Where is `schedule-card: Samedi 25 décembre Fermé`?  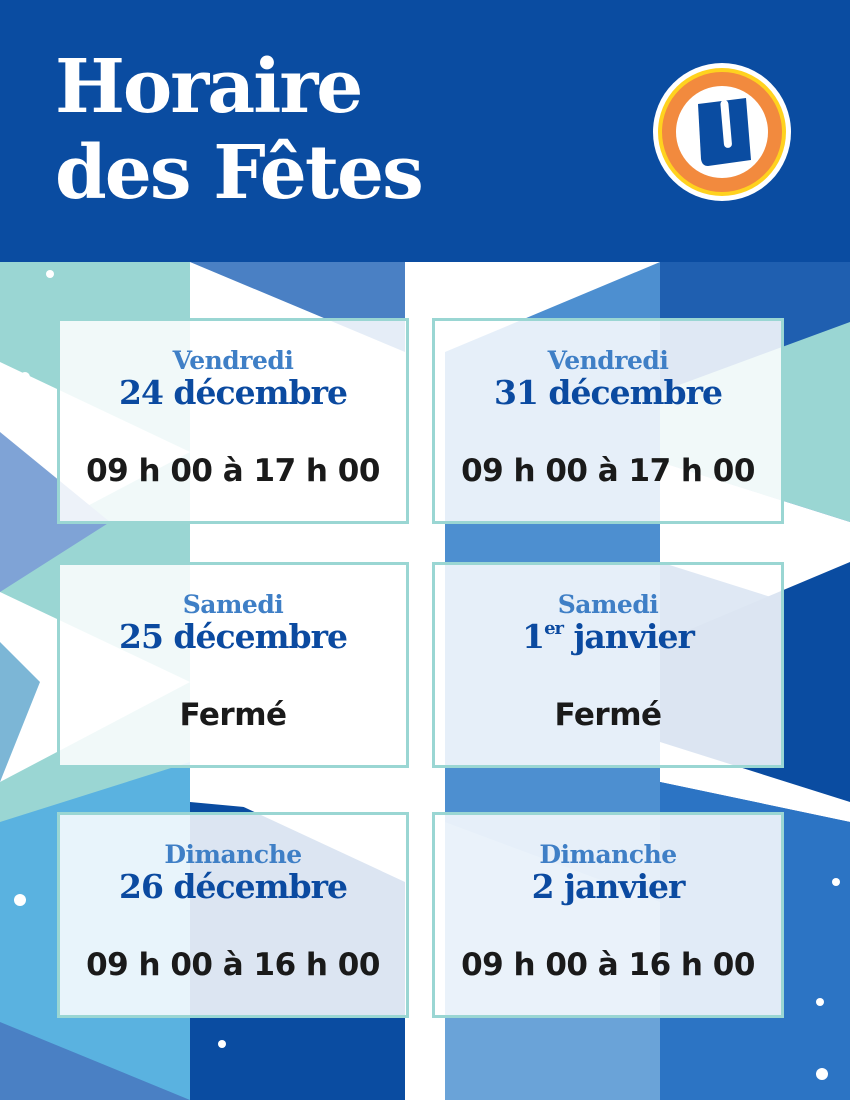
schedule-card: Samedi 25 décembre Fermé is located at coordinates (233, 665).